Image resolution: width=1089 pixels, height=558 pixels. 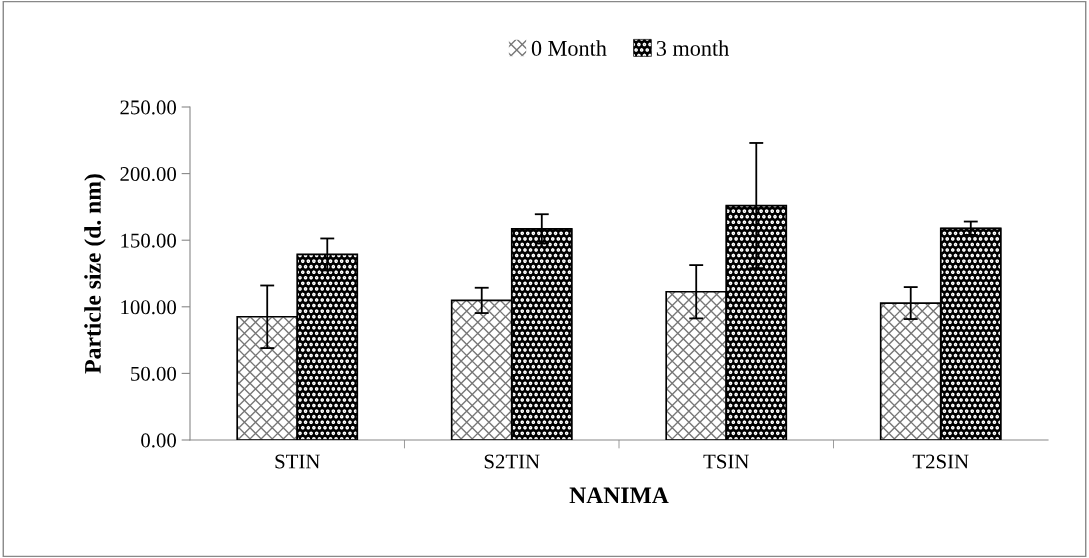 I want to click on y-tick-label: 100.00, so click(x=149, y=307).